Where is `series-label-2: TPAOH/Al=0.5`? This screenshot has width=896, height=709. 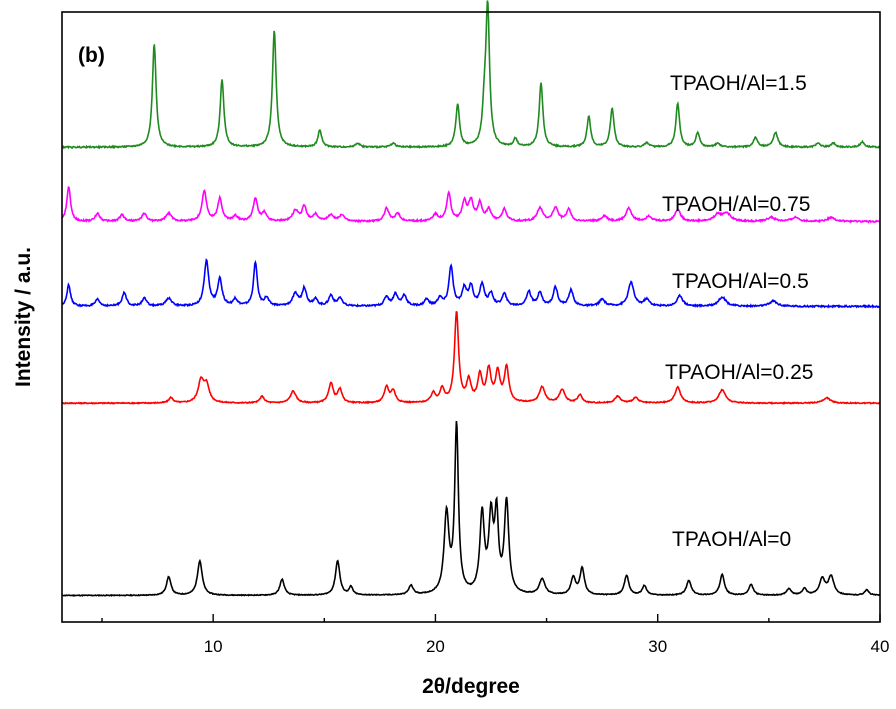
series-label-2: TPAOH/Al=0.5 is located at coordinates (740, 281).